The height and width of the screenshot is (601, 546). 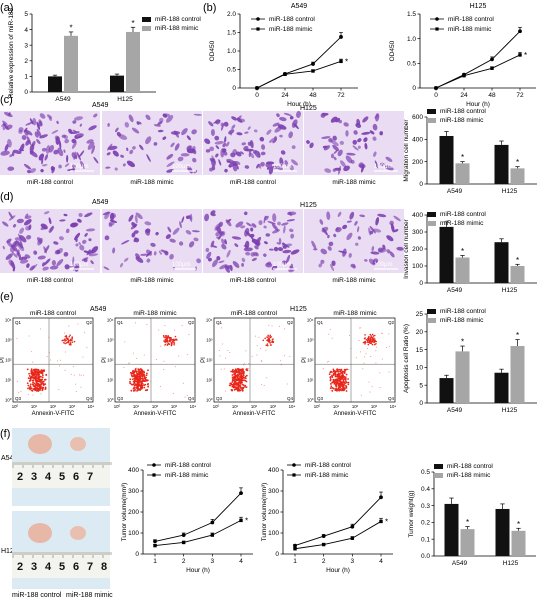 What do you see at coordinates (20, 567) in the screenshot?
I see `ruler-digit: 2` at bounding box center [20, 567].